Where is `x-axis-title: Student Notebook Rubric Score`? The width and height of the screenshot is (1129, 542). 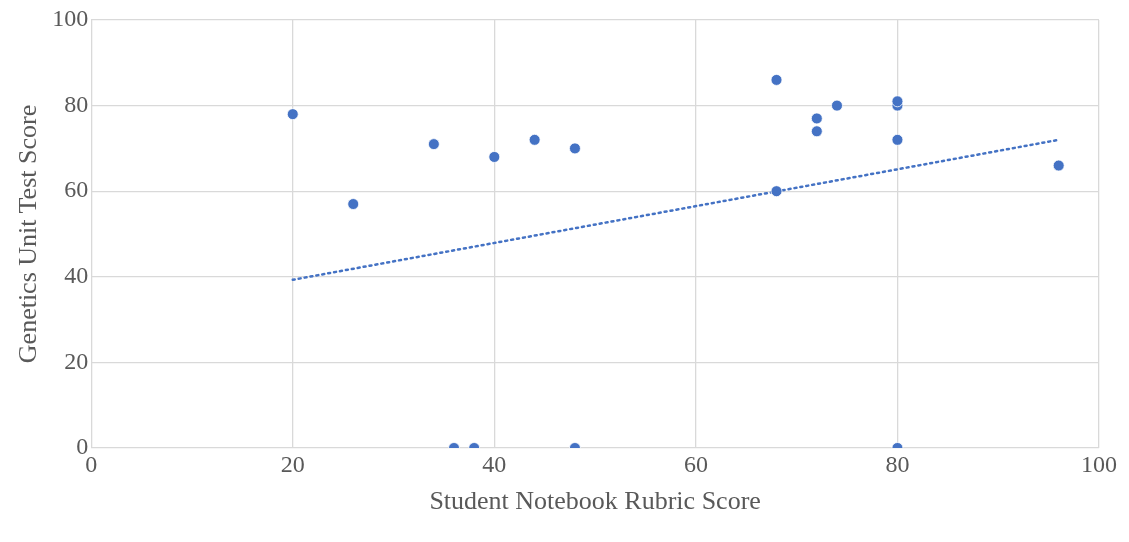 x-axis-title: Student Notebook Rubric Score is located at coordinates (595, 501).